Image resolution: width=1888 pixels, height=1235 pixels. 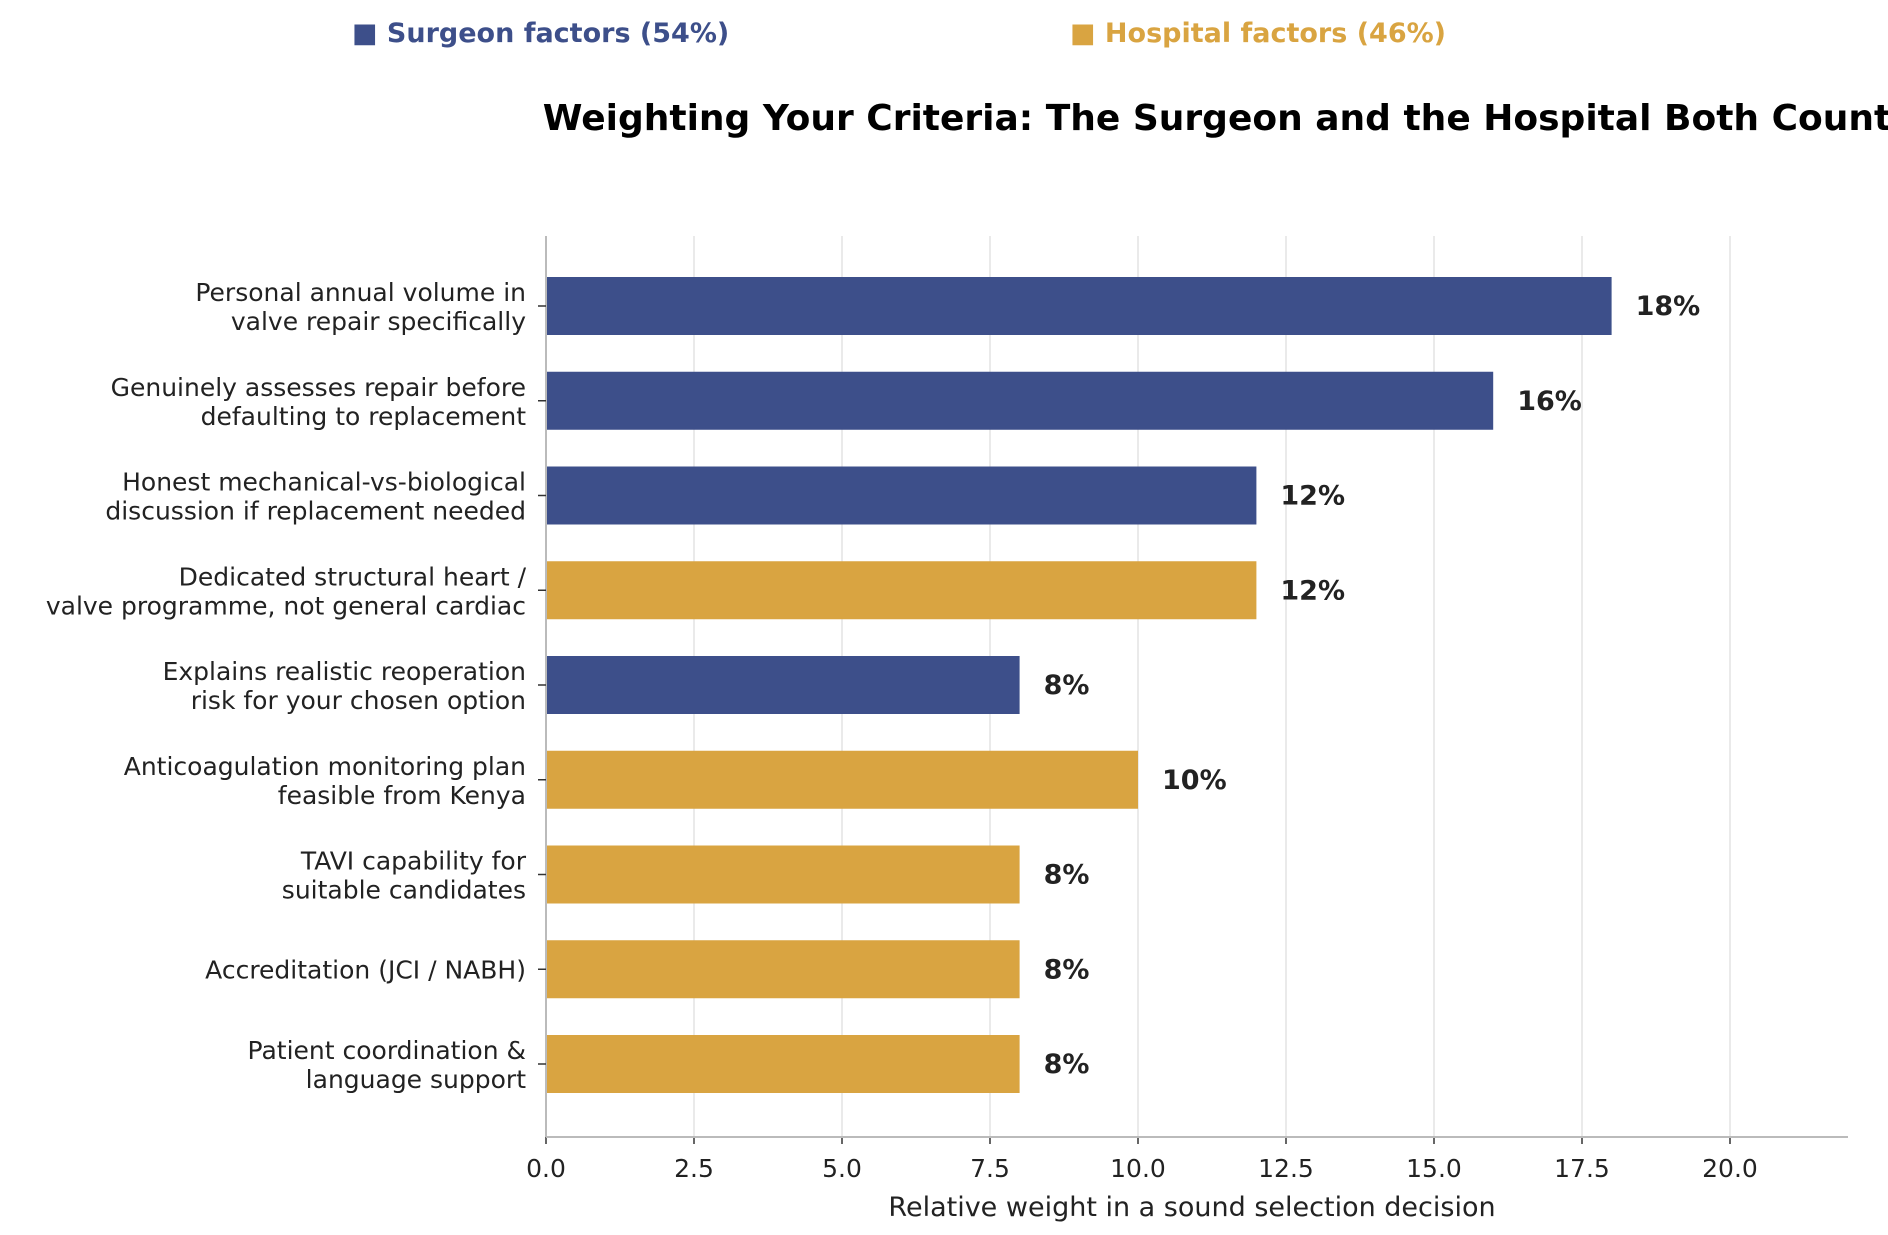 I want to click on legend-item-surgeon: ■ Surgeon factors (54%), so click(x=540, y=33).